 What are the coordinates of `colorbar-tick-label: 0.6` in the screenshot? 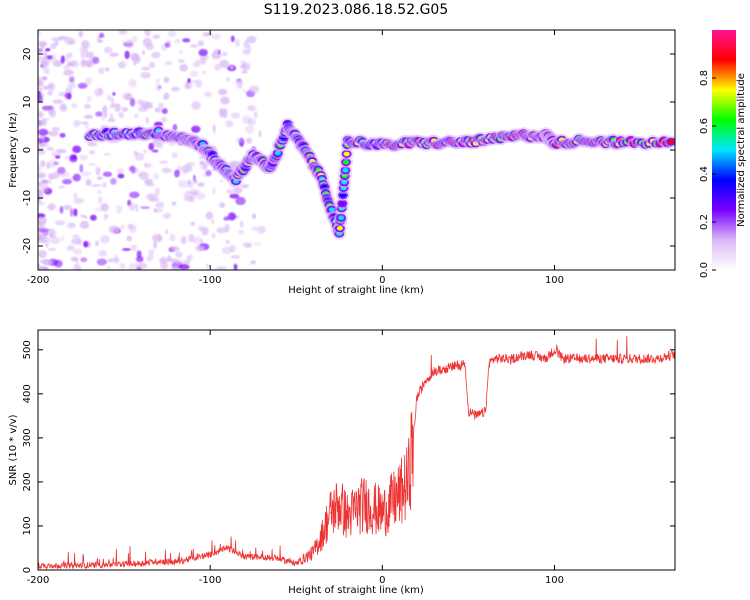 It's located at (704, 126).